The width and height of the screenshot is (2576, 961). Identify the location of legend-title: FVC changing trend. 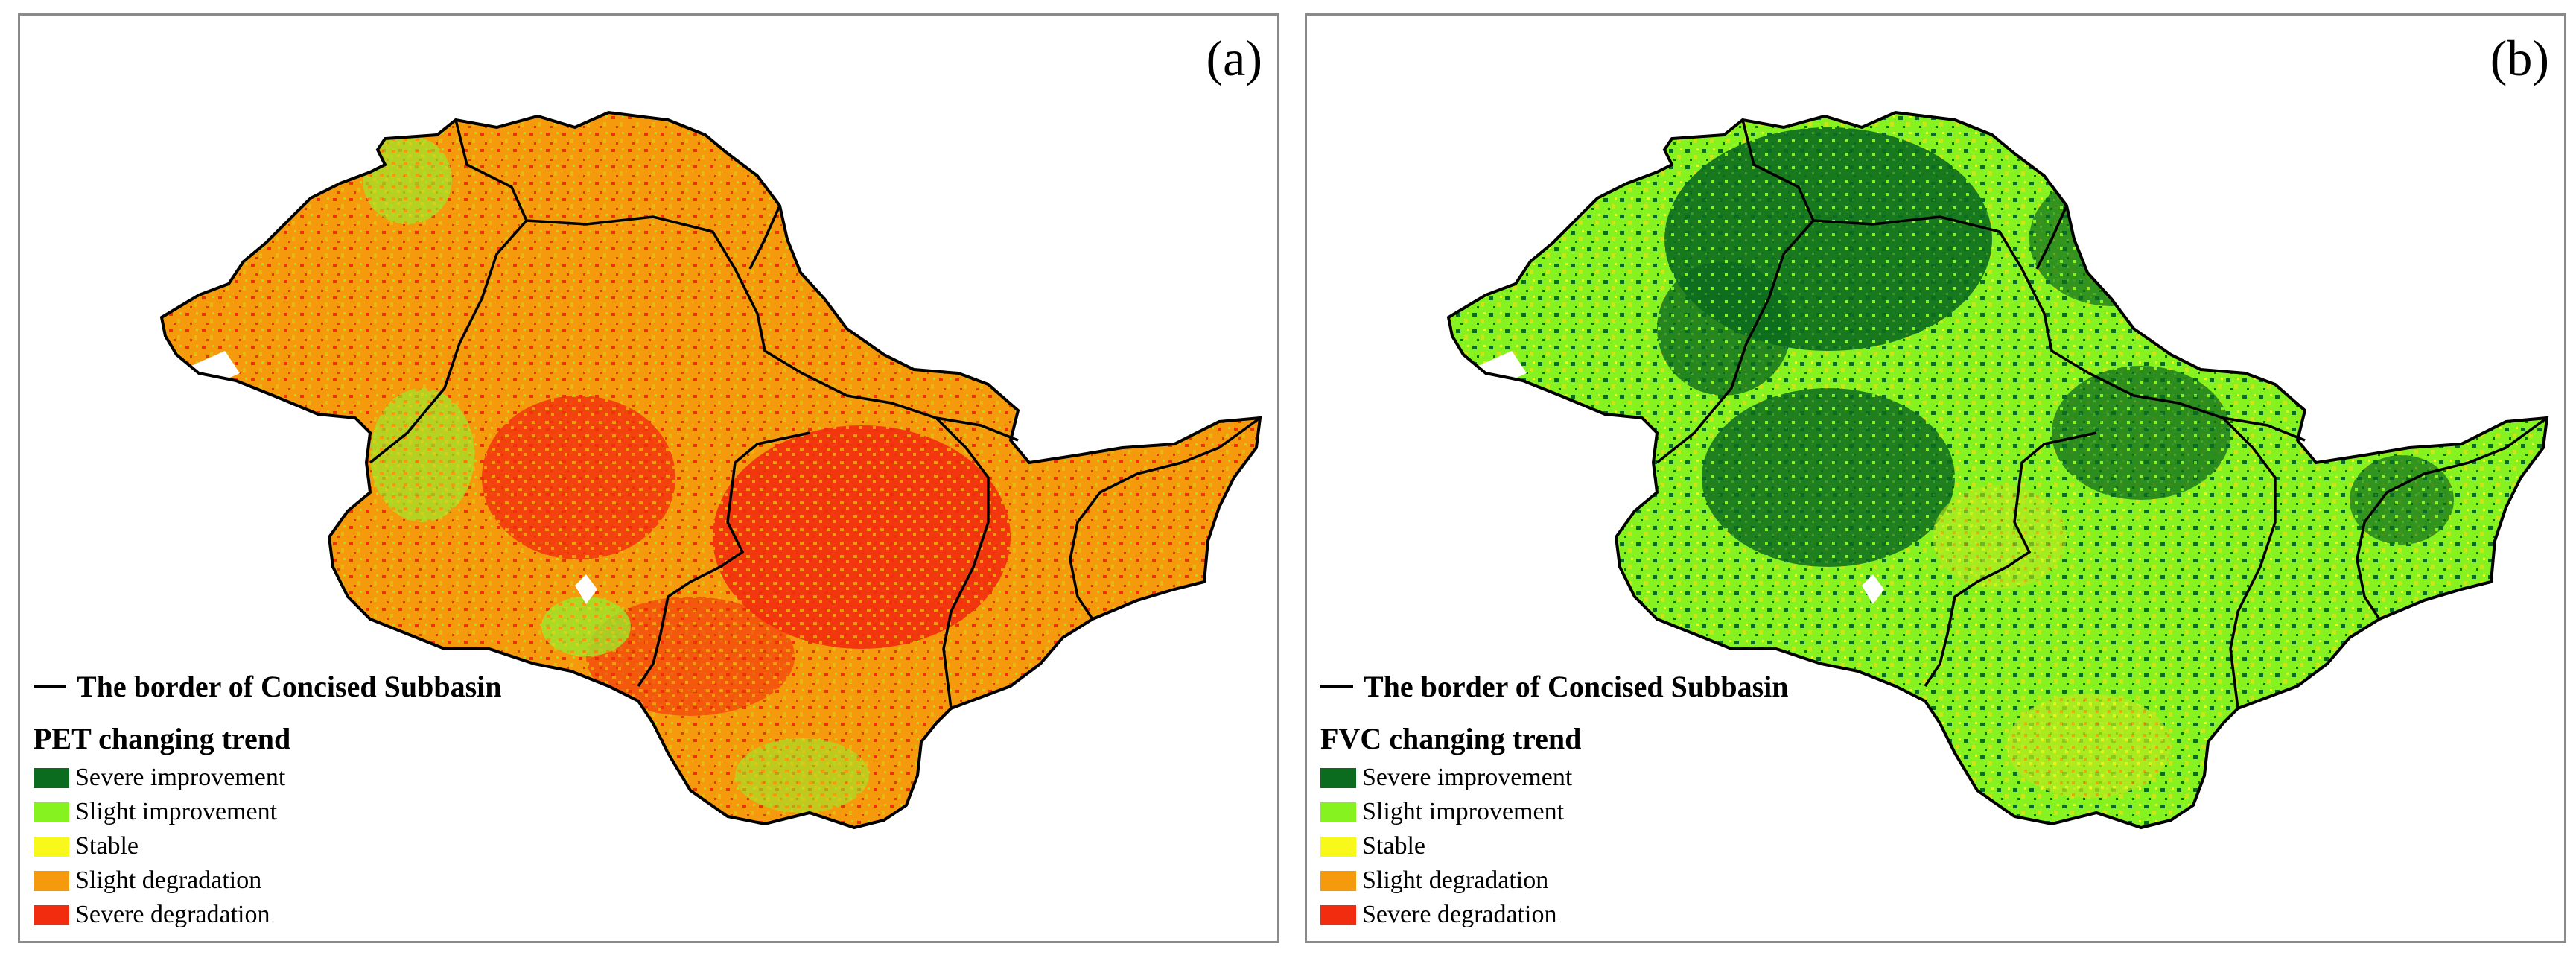
(1451, 738).